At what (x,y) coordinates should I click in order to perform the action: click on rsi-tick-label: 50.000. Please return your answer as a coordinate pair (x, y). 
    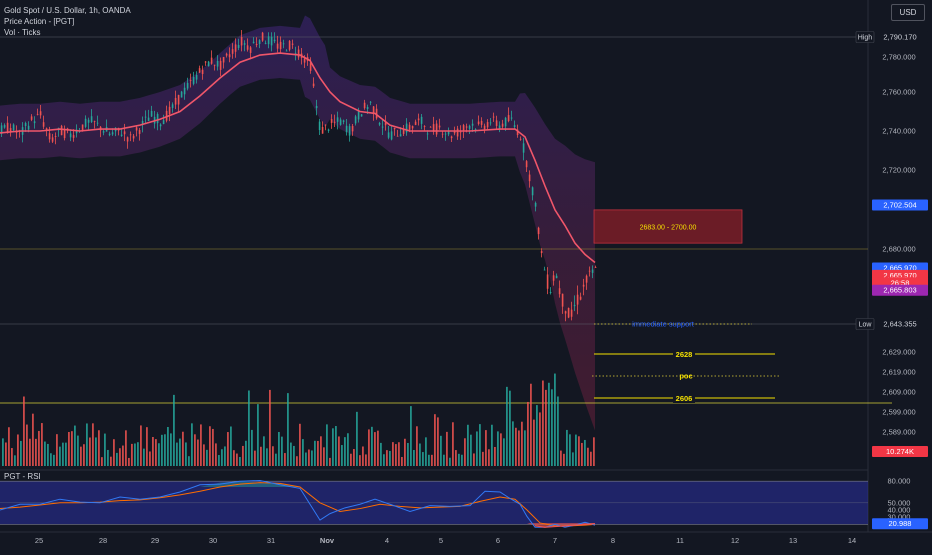
    Looking at the image, I should click on (899, 502).